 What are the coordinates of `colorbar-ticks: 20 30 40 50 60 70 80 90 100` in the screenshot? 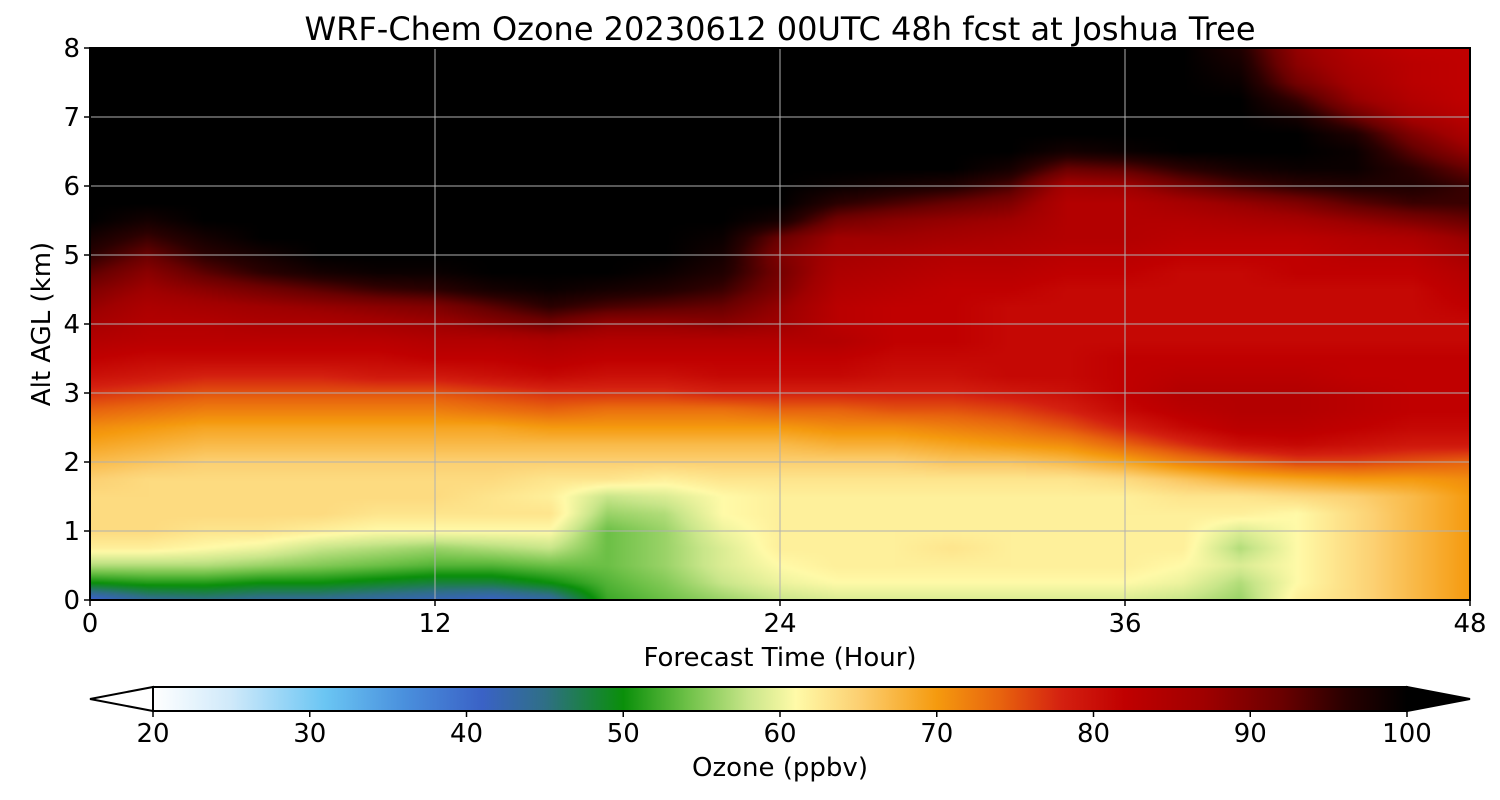 It's located at (784, 730).